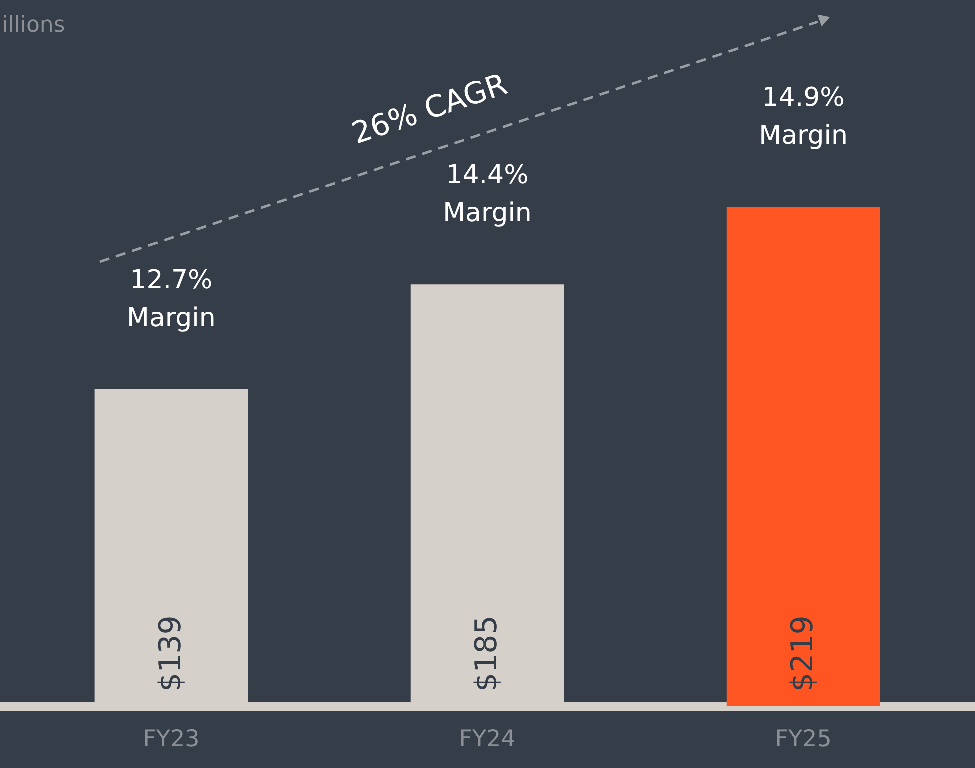 Image resolution: width=975 pixels, height=768 pixels. Describe the element at coordinates (34, 25) in the screenshot. I see `text: illions` at that location.